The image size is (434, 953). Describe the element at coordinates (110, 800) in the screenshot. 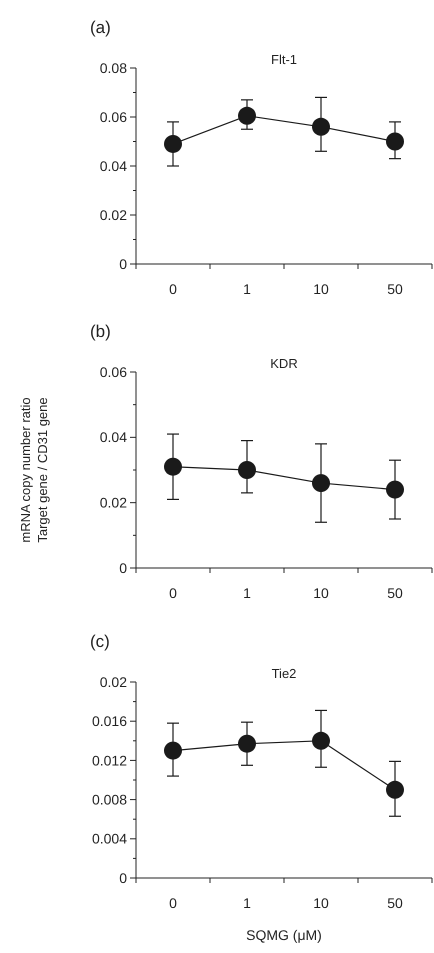

I see `y-tick-label: 0.008` at that location.